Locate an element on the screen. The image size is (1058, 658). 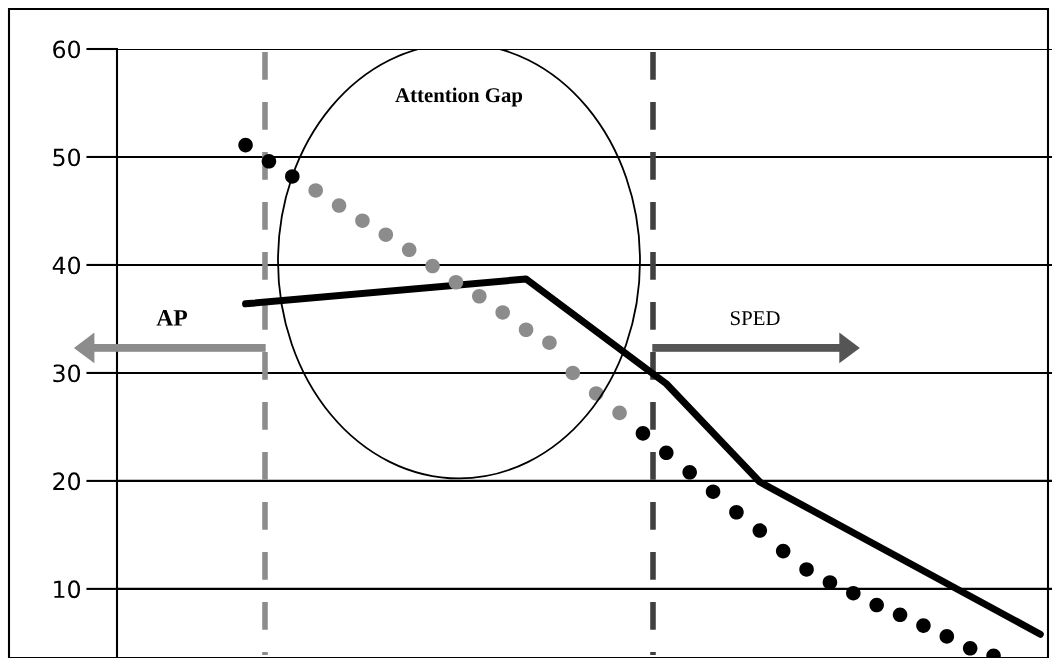
annotation: Attention Gap is located at coordinates (459, 97).